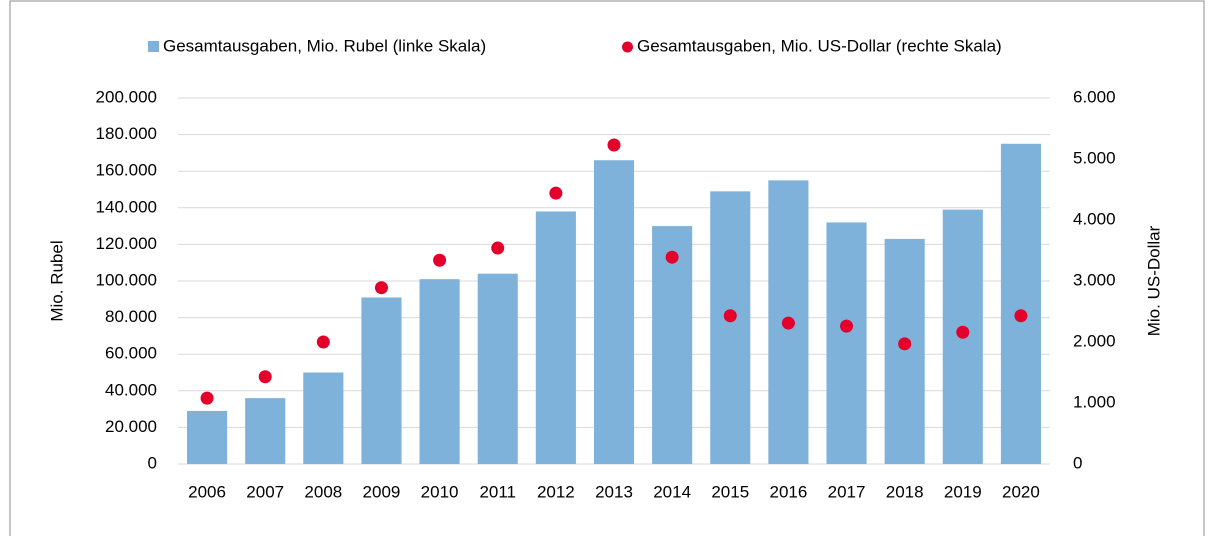 This screenshot has width=1215, height=536. I want to click on y-tick-label: 180.000, so click(126, 133).